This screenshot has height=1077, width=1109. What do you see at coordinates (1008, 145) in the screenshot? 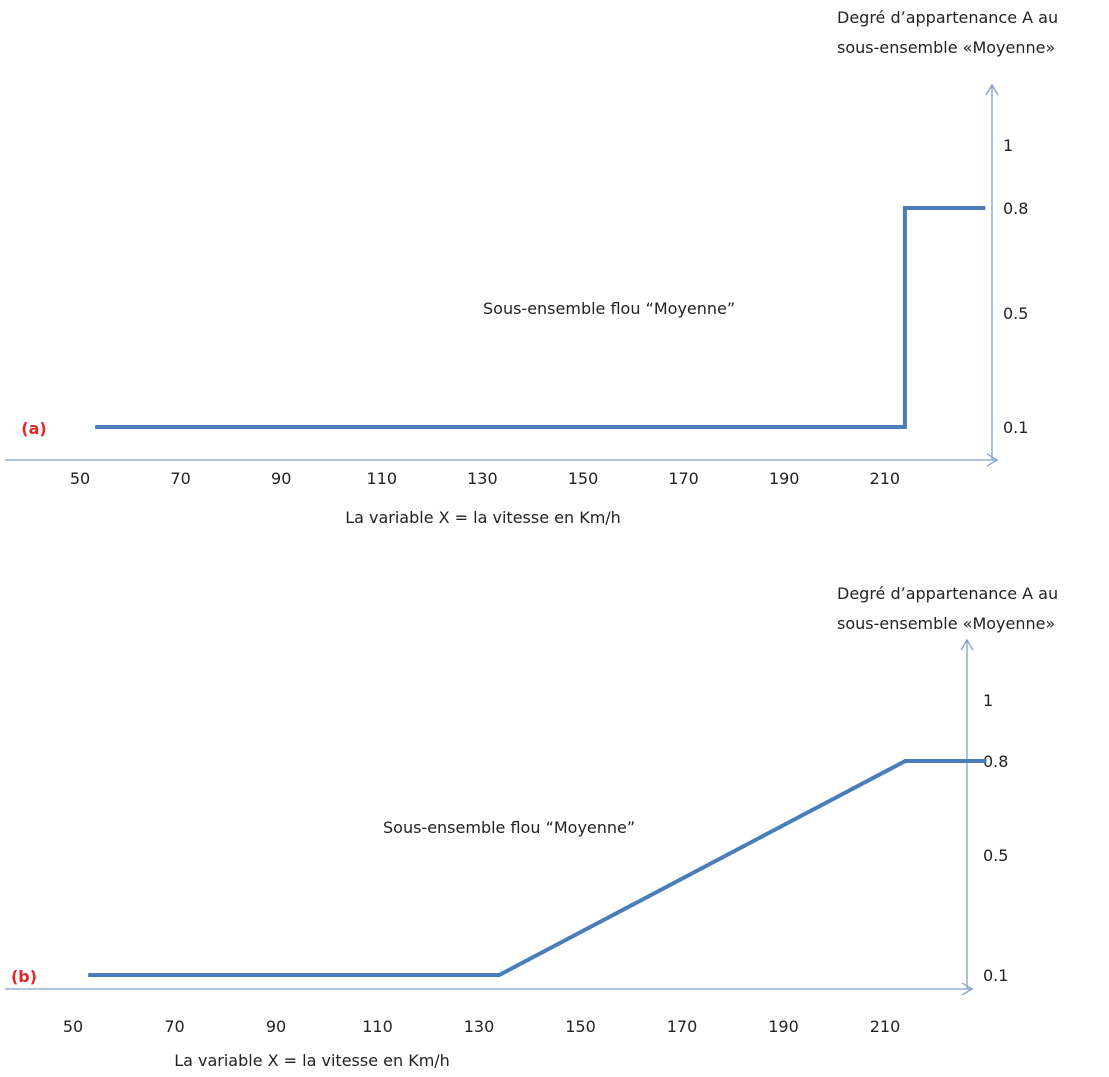
I see `panel-a-y-tick-label: 1` at bounding box center [1008, 145].